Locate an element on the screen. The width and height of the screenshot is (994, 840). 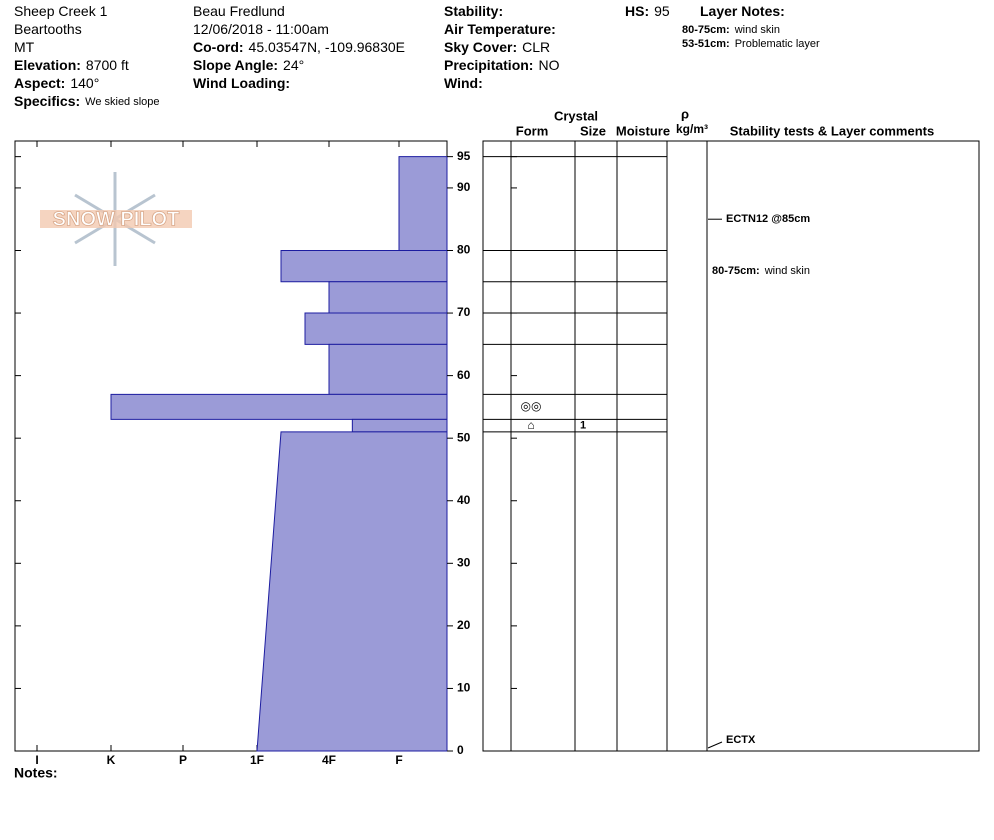
y-tick-label: 80 is located at coordinates (464, 250).